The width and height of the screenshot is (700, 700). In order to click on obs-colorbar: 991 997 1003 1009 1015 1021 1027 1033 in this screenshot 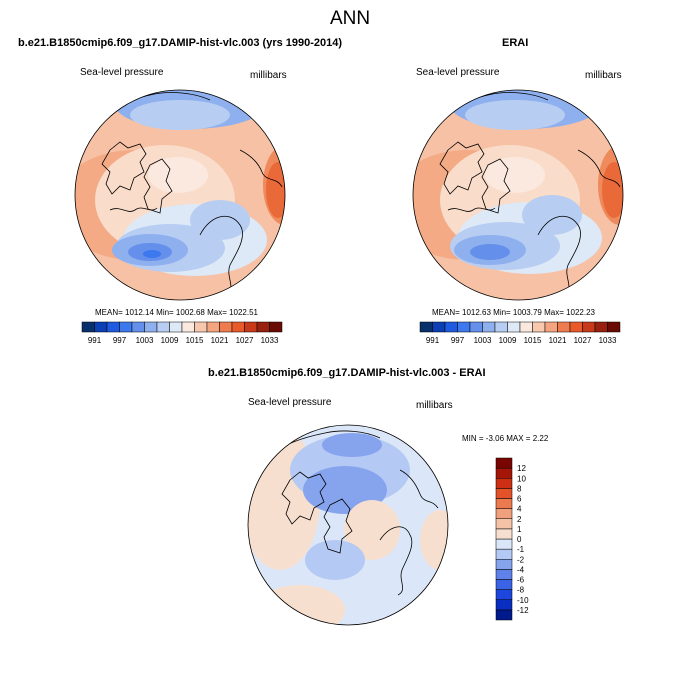, I will do `click(520, 333)`.